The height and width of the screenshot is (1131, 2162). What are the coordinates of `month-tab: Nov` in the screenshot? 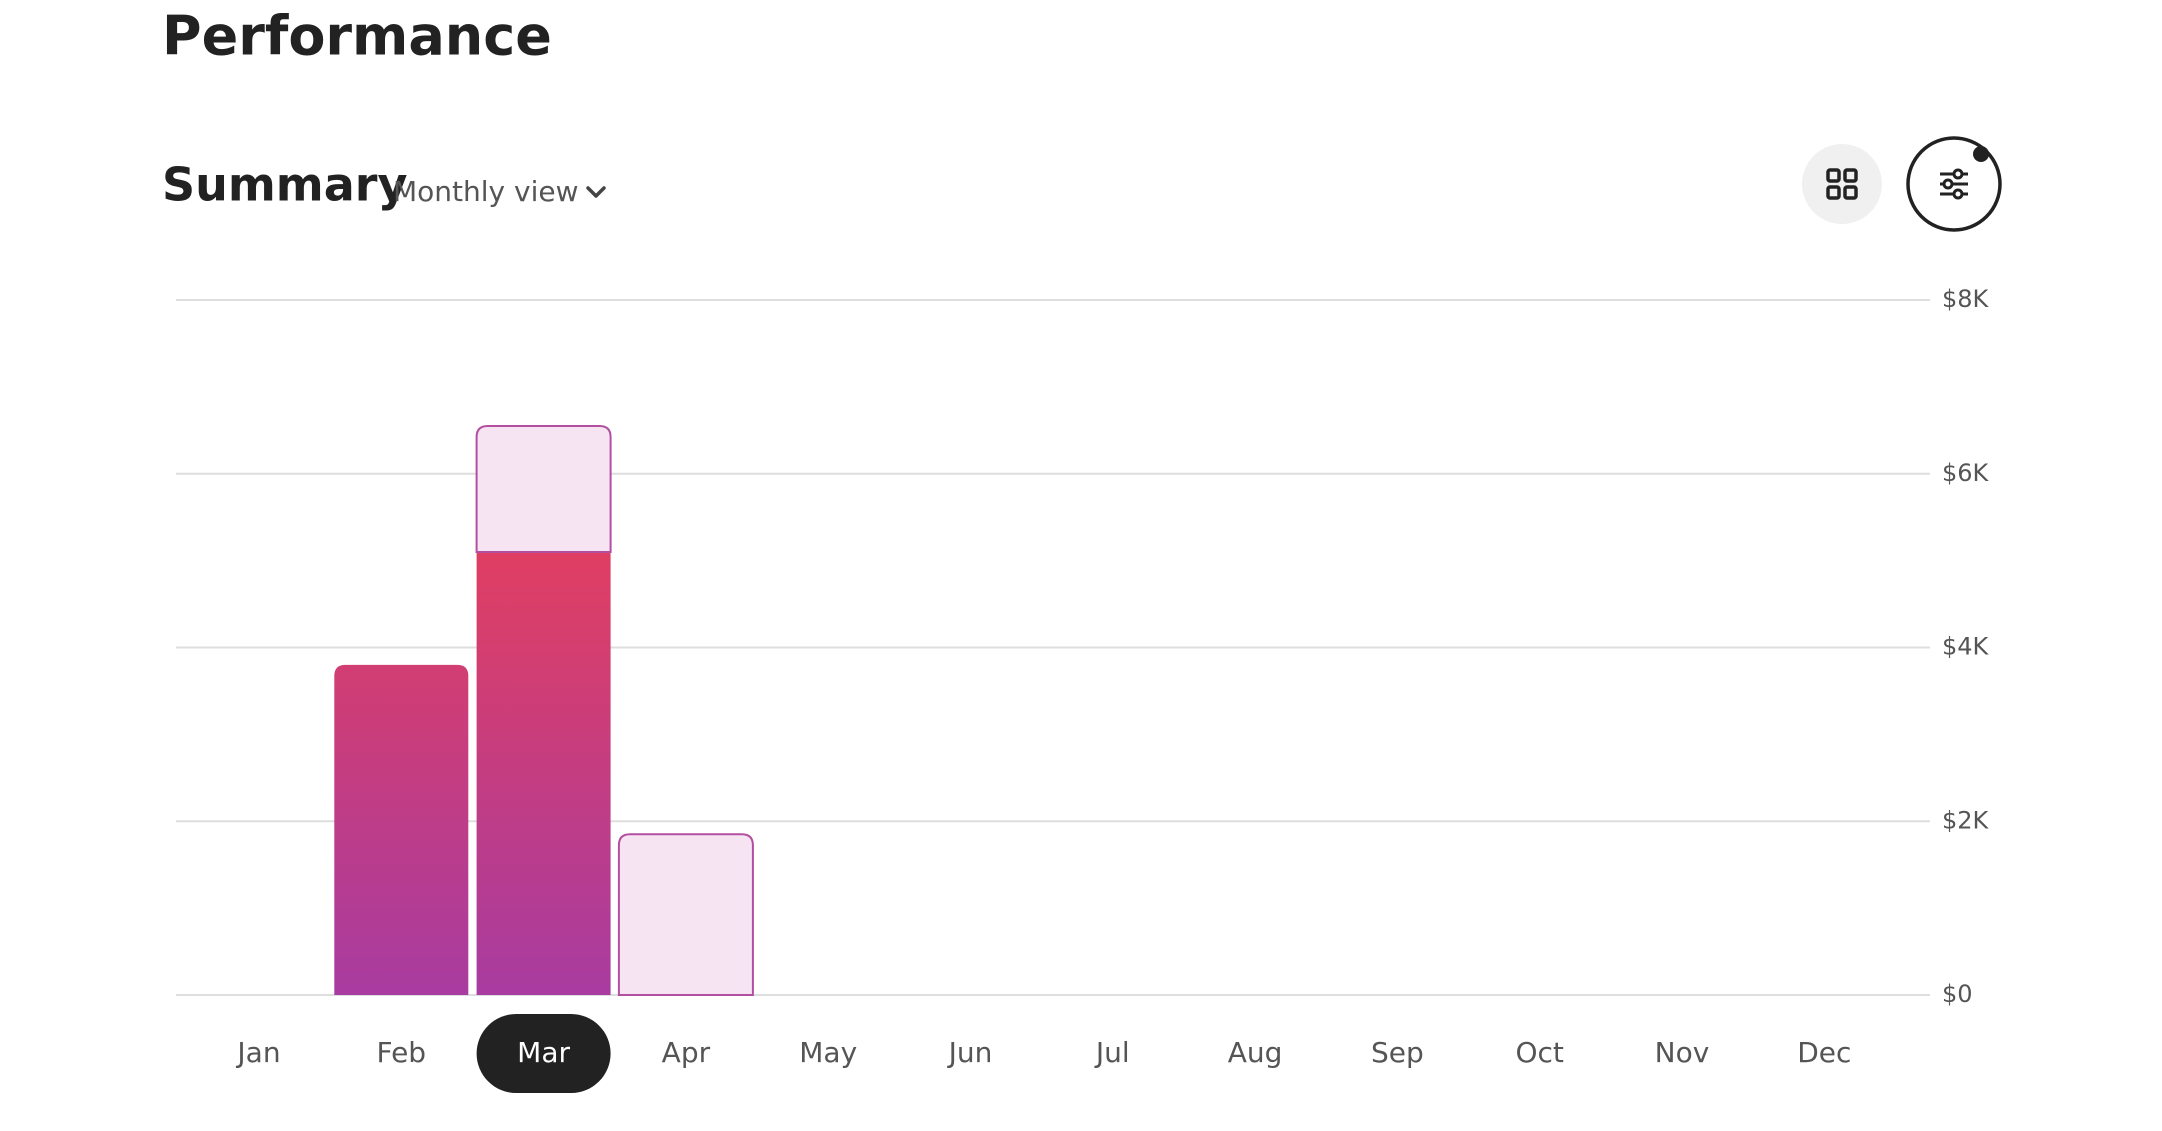 It's located at (1682, 1052).